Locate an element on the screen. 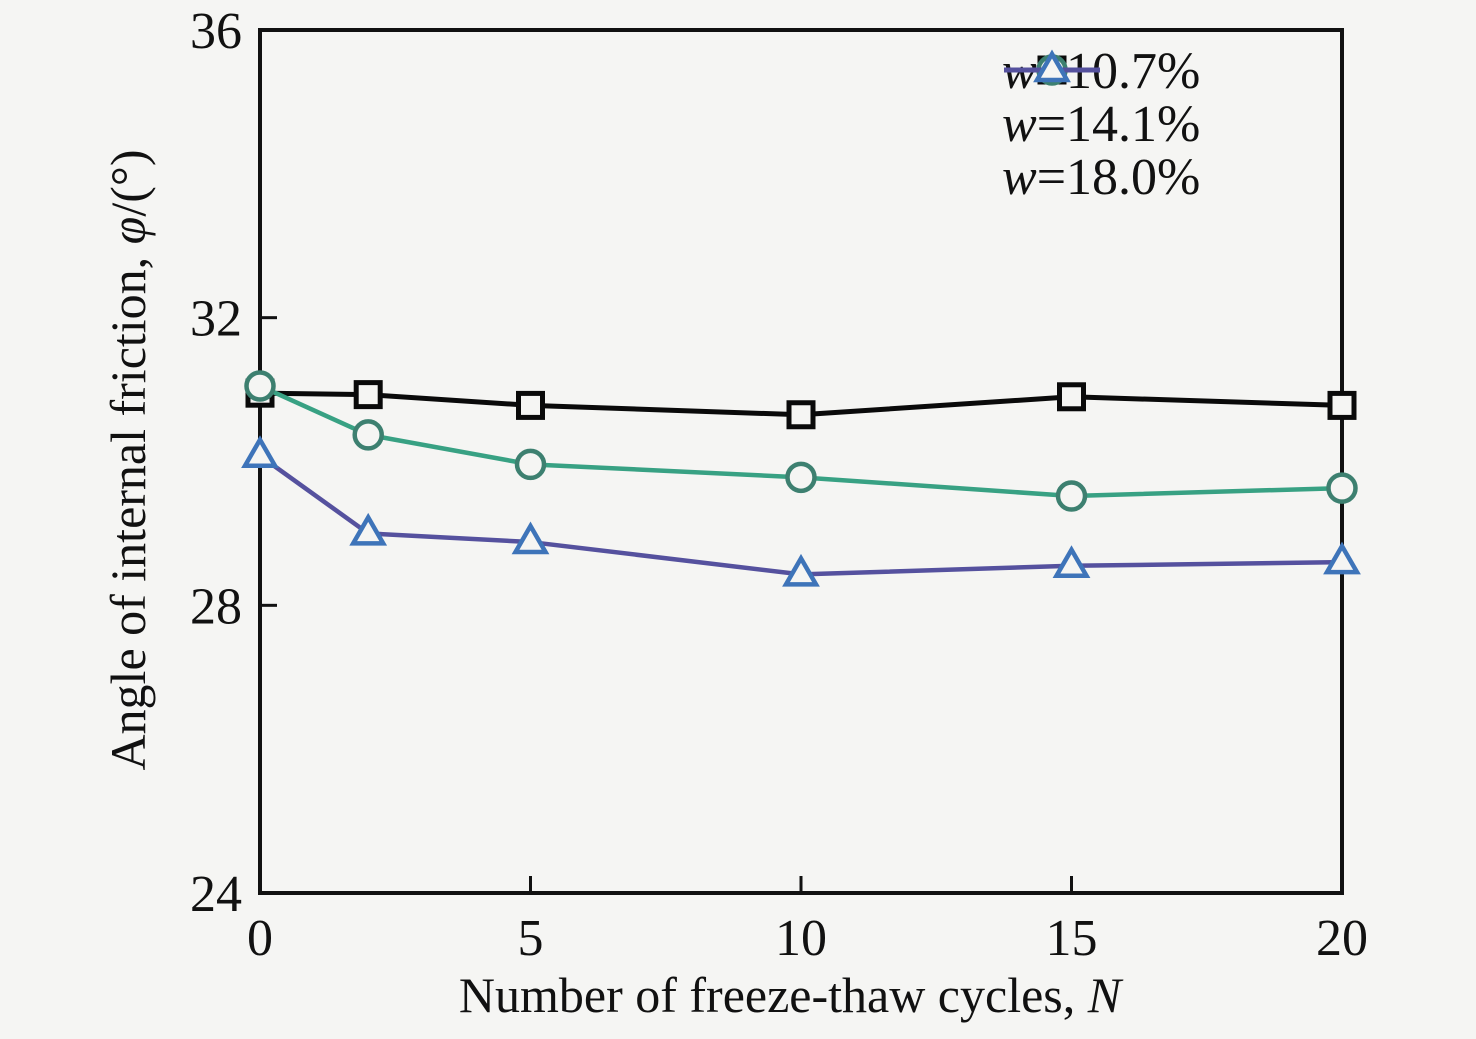 The height and width of the screenshot is (1039, 1476). x-tick-label: 20 is located at coordinates (1342, 938).